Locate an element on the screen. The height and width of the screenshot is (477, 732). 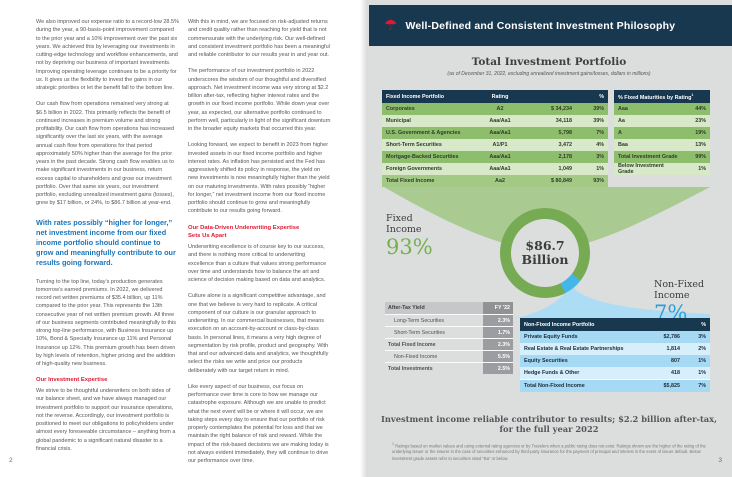
total-label: Total Fixed Income is located at coordinates (410, 181).